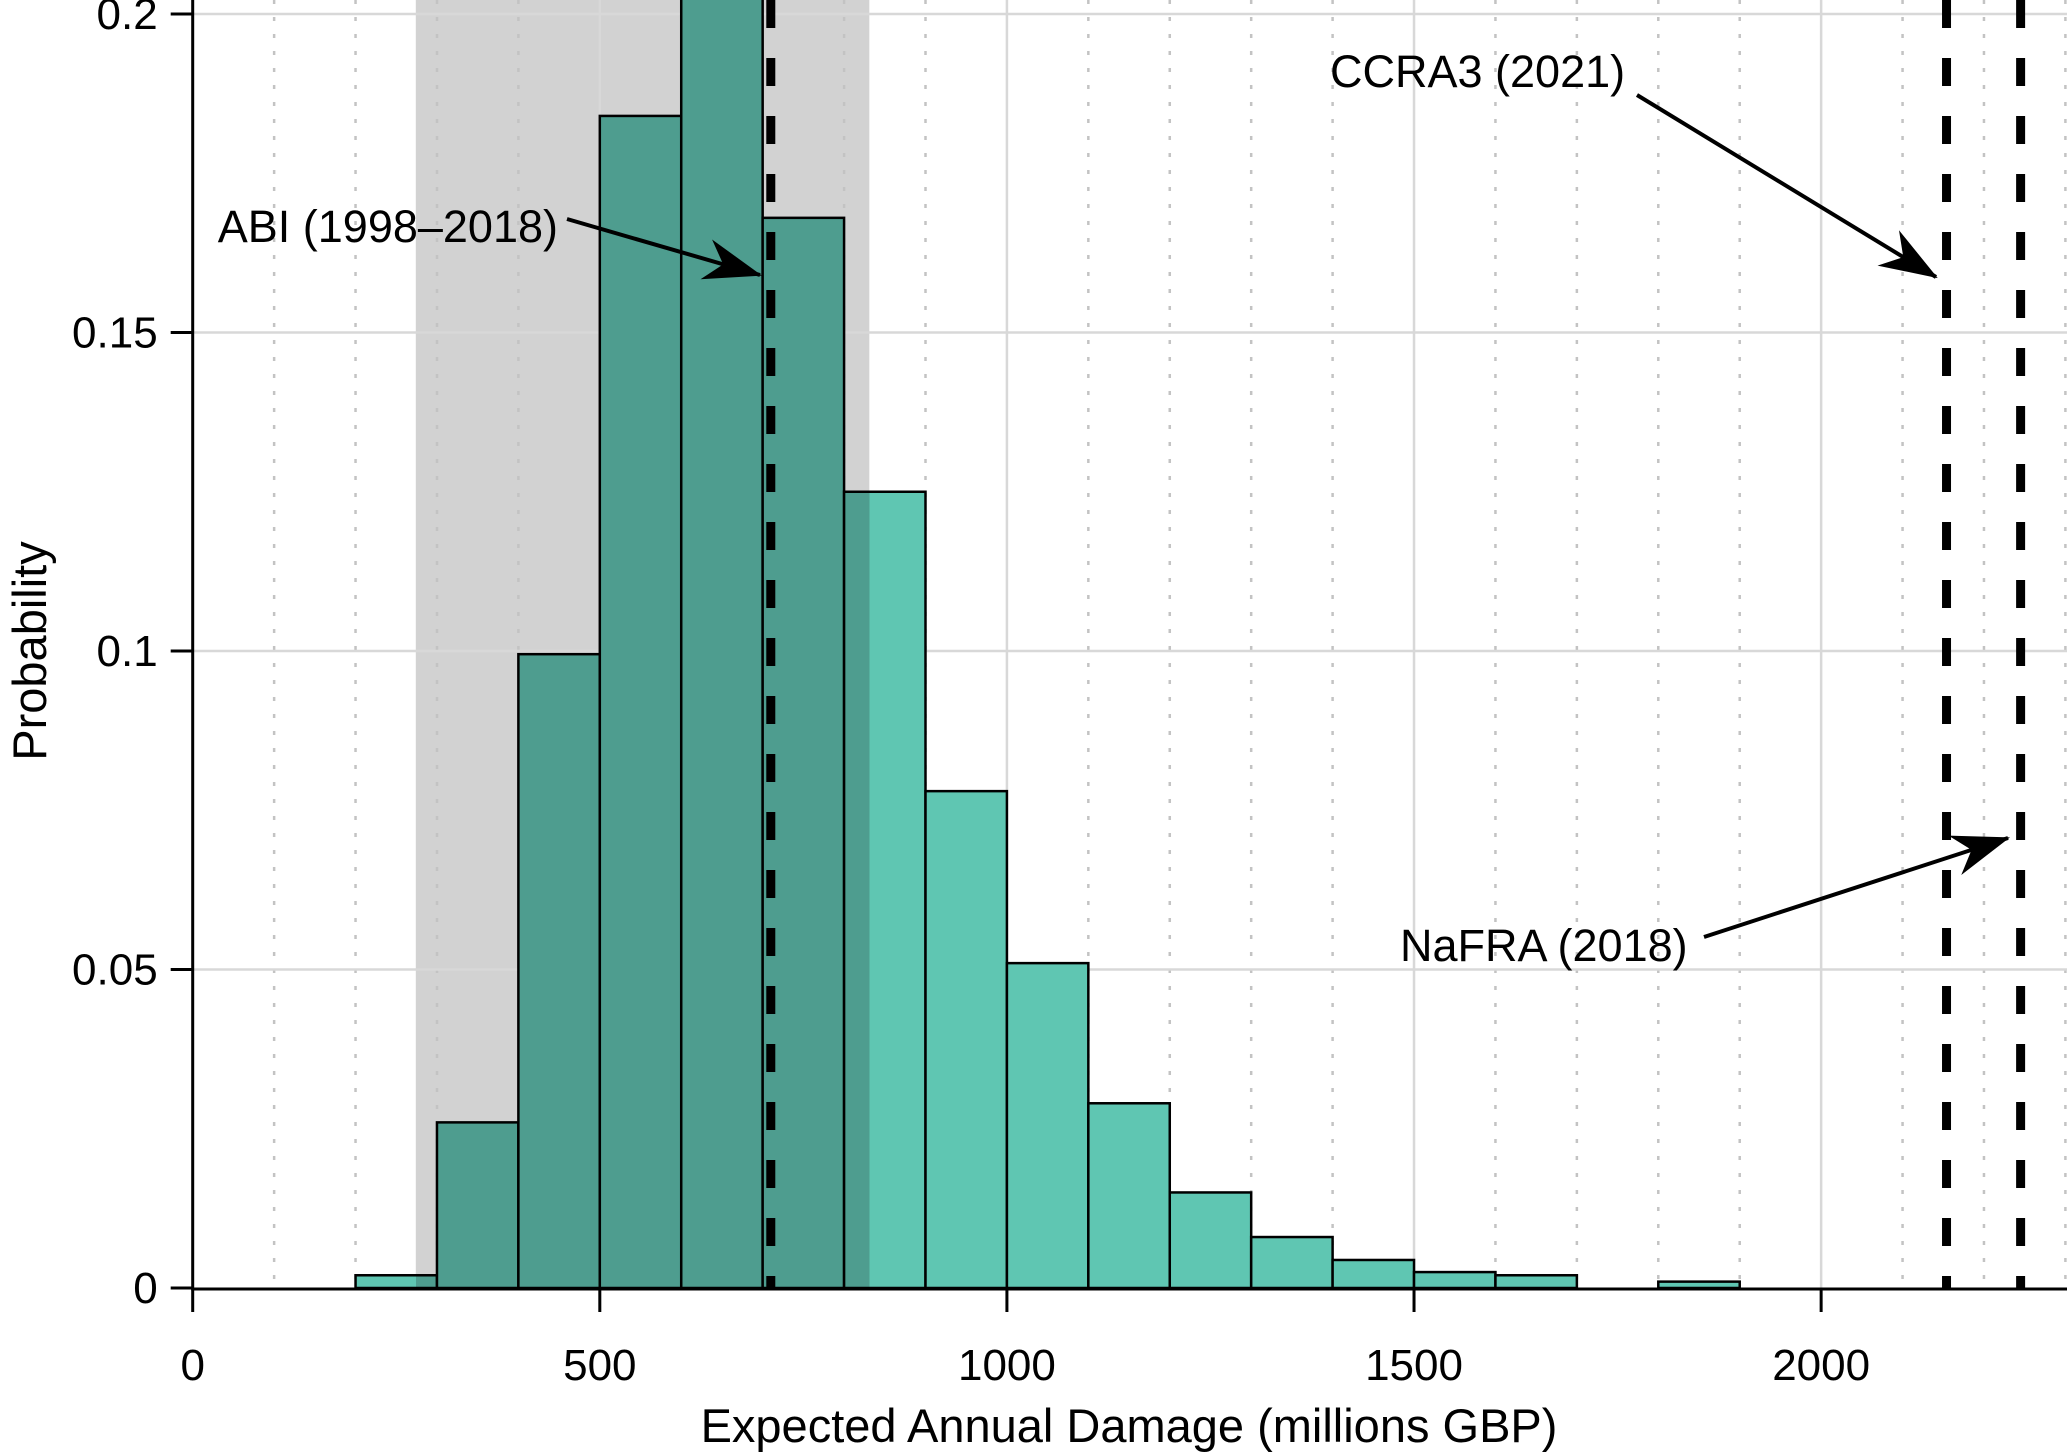 The width and height of the screenshot is (2067, 1454). What do you see at coordinates (1699, 1285) in the screenshot?
I see `histogram-bar-1800-1900` at bounding box center [1699, 1285].